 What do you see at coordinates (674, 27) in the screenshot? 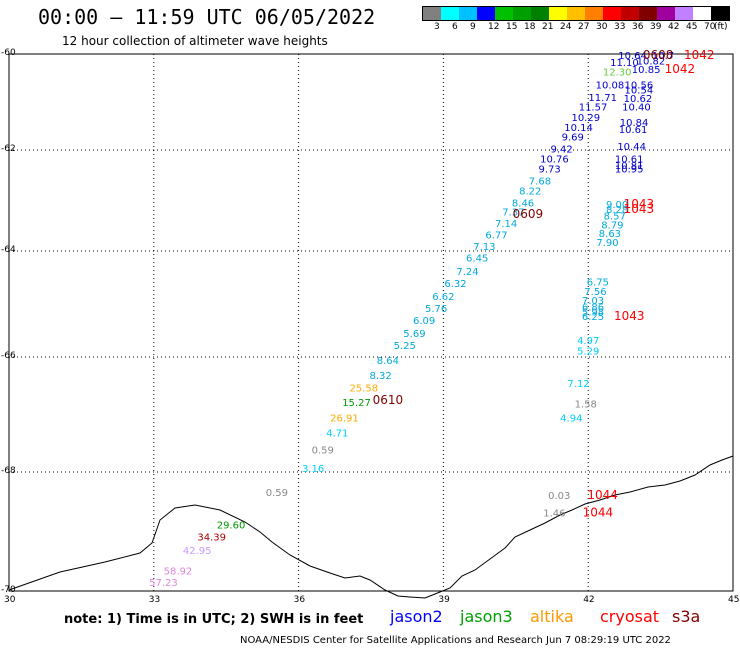
I see `color-scale-tick-label: 42` at bounding box center [674, 27].